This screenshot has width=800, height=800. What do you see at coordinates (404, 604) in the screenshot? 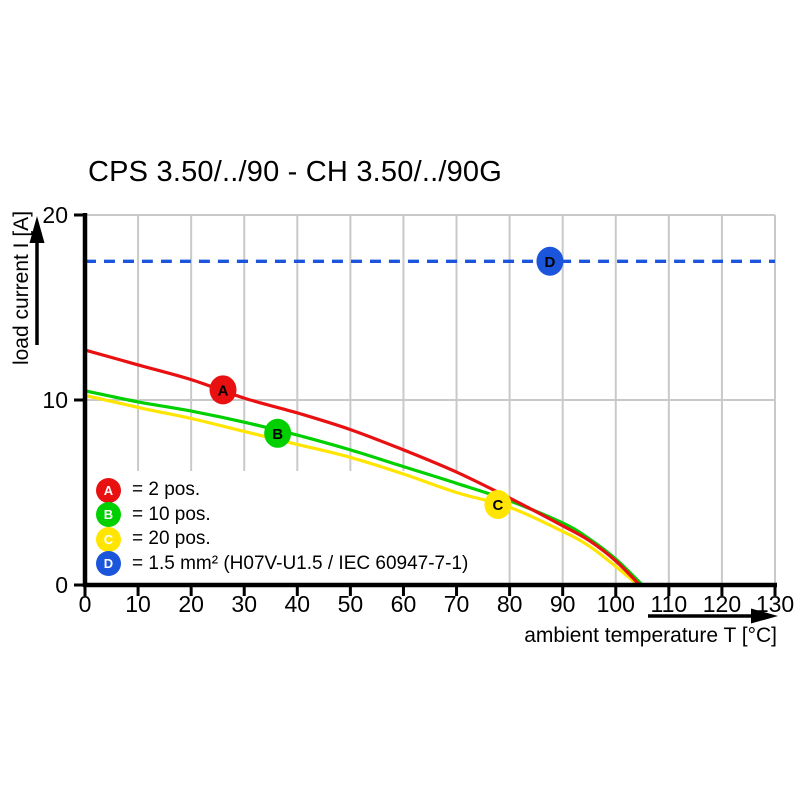
I see `x-tick-label-60: 60` at bounding box center [404, 604].